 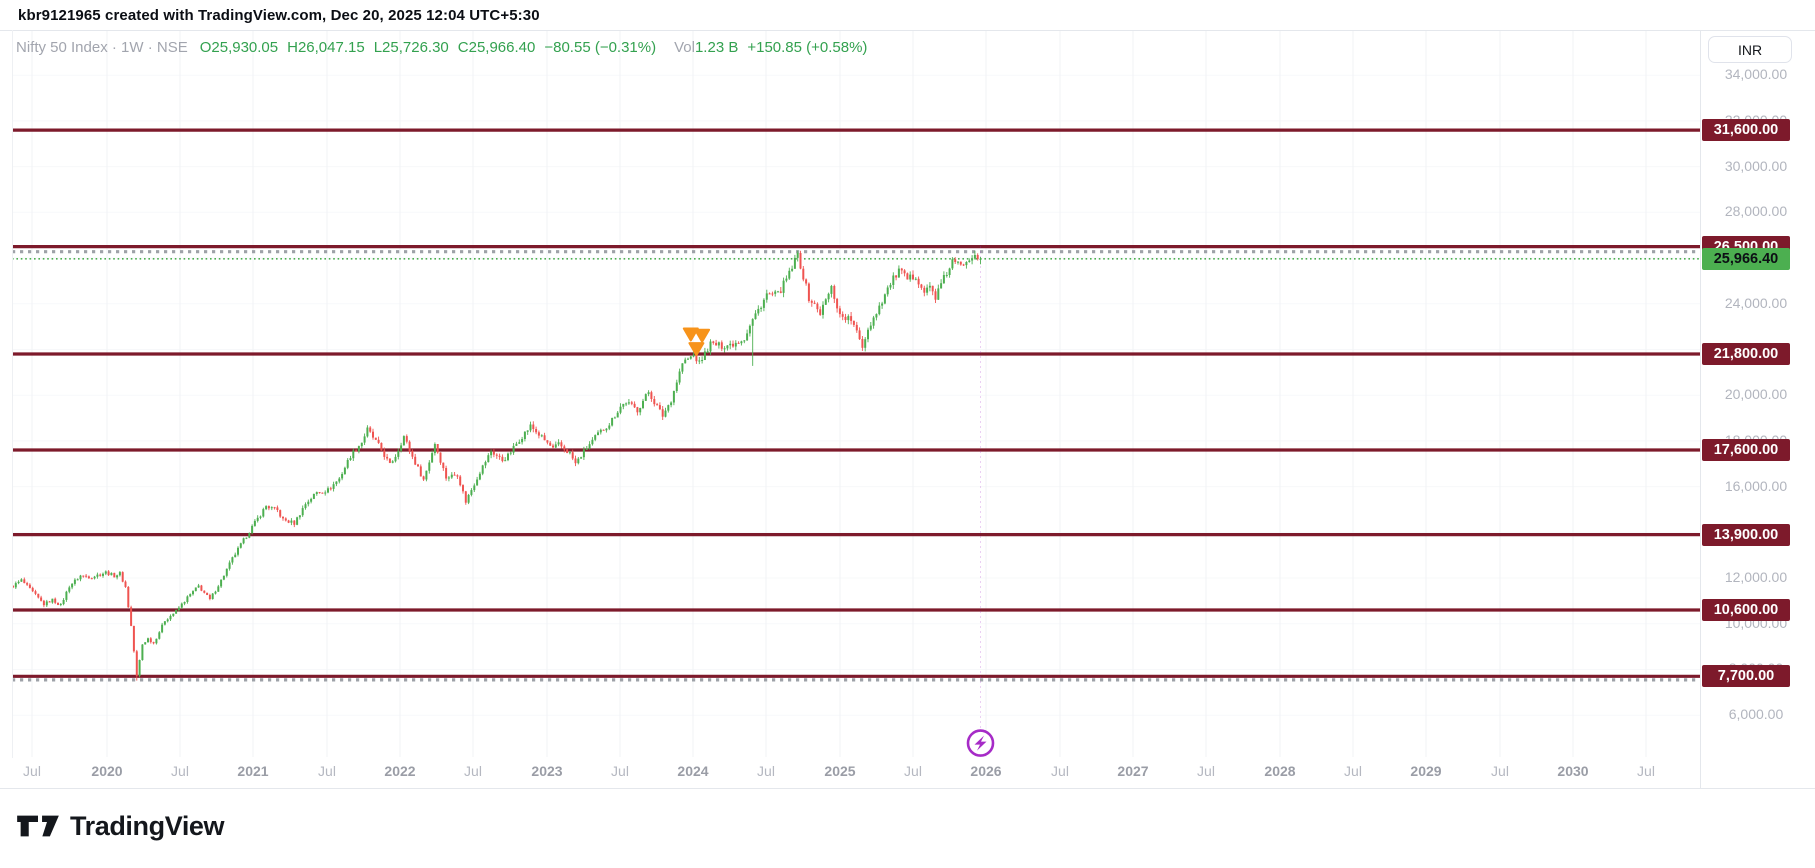 I want to click on level-price-label: 10,600.00, so click(x=1746, y=610).